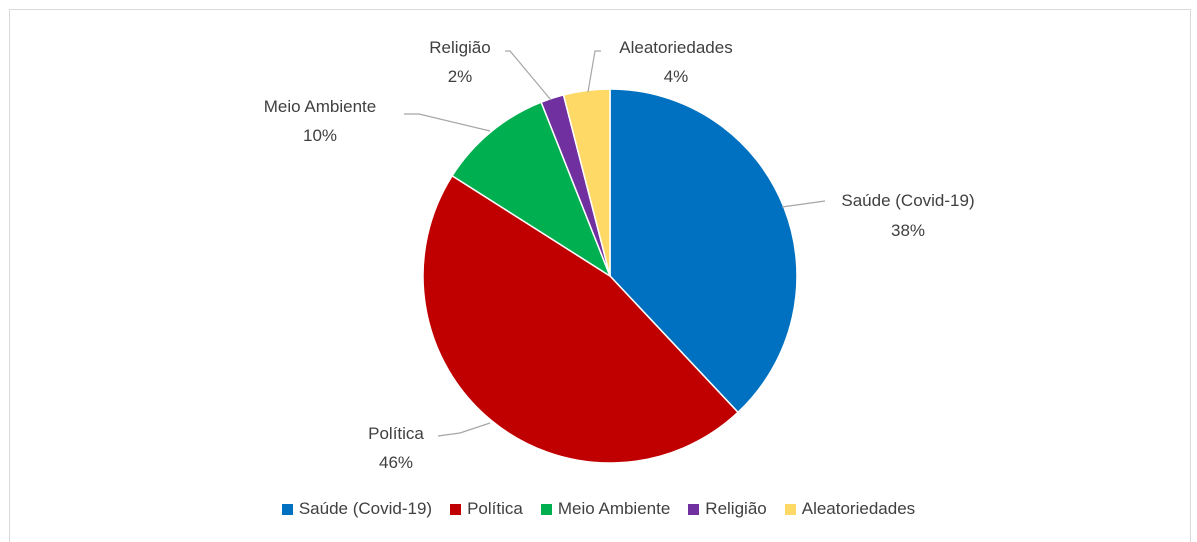  I want to click on leader-line-aleatoriedades, so click(594, 71).